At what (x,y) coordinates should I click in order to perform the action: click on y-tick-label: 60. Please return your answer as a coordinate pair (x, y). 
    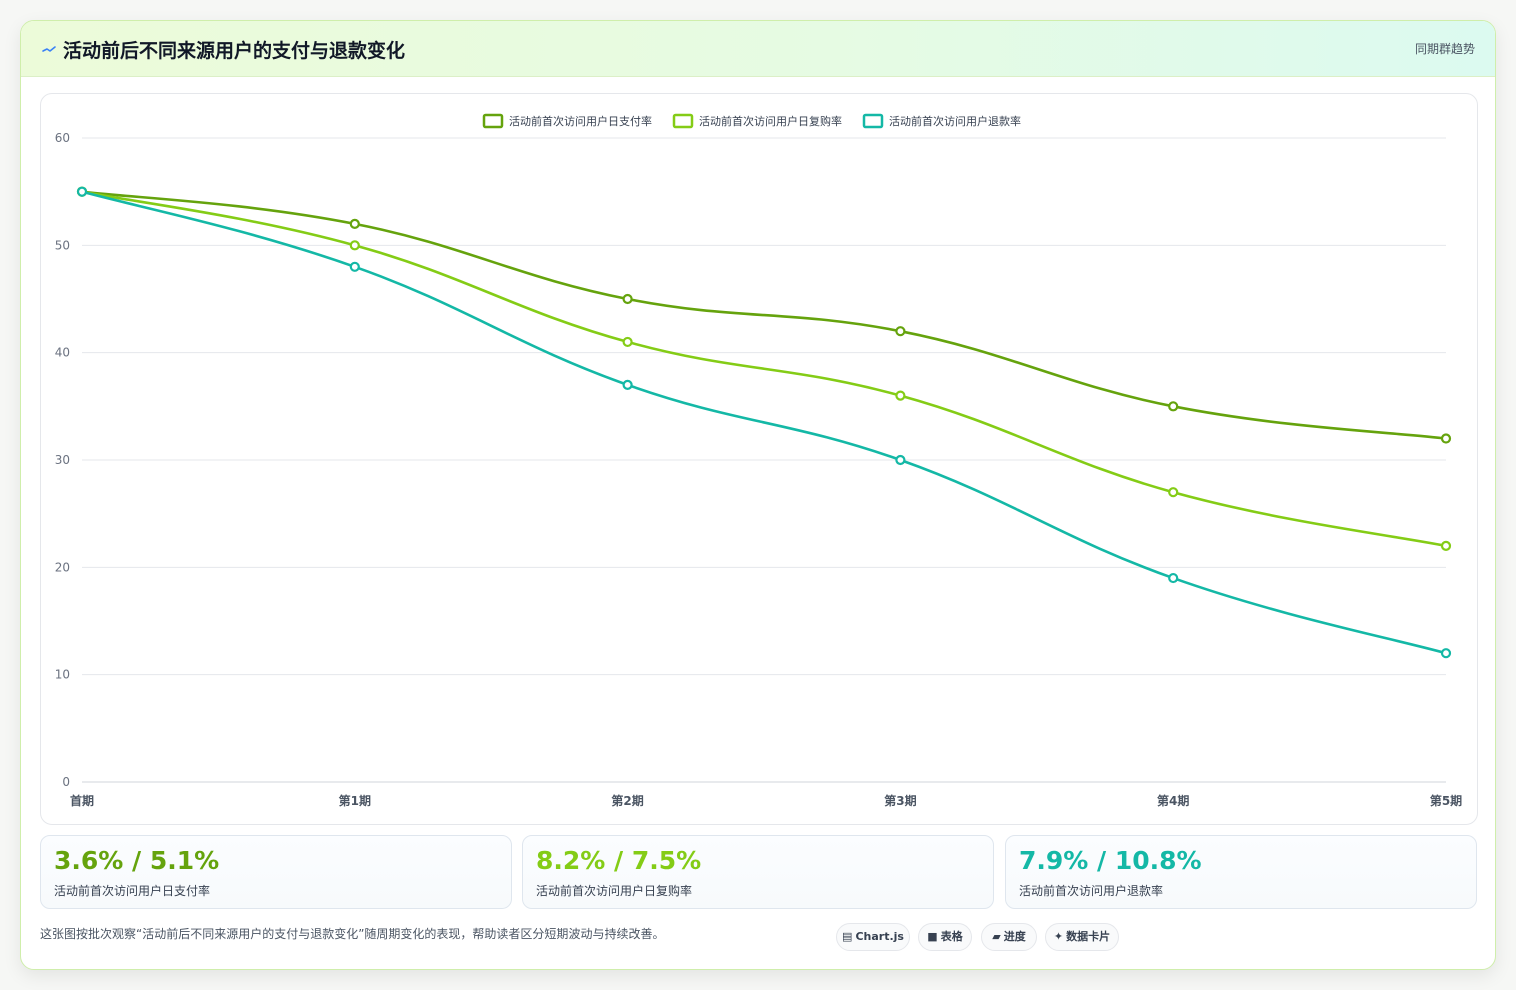
    Looking at the image, I should click on (62, 138).